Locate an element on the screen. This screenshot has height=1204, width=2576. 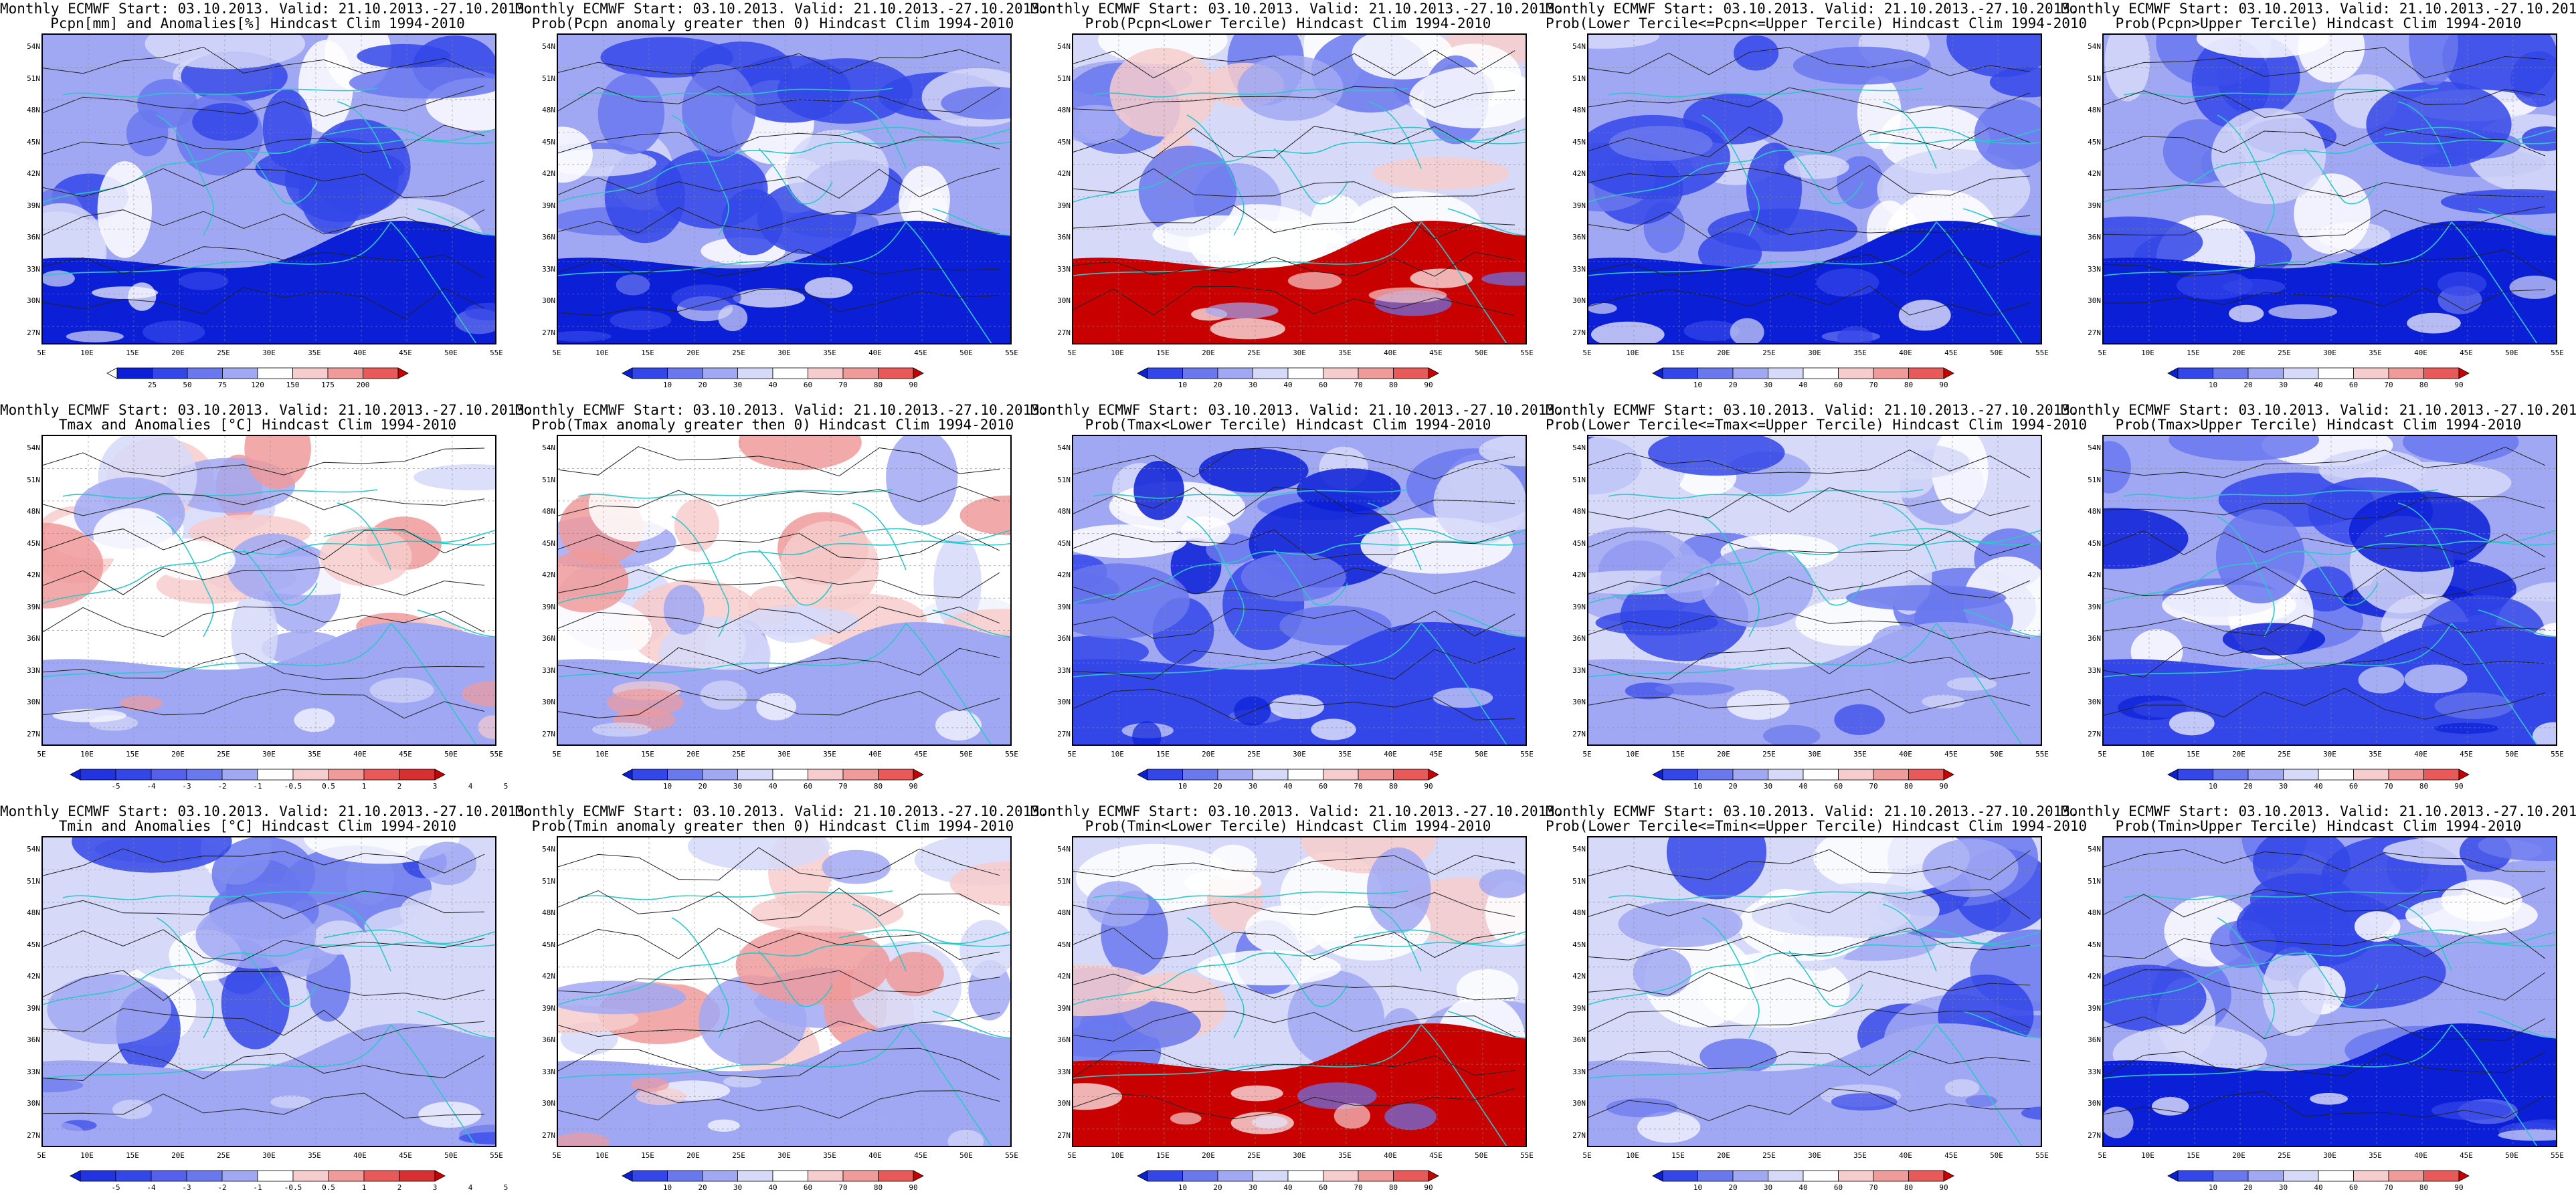
lat-label: 33N is located at coordinates (2094, 1071).